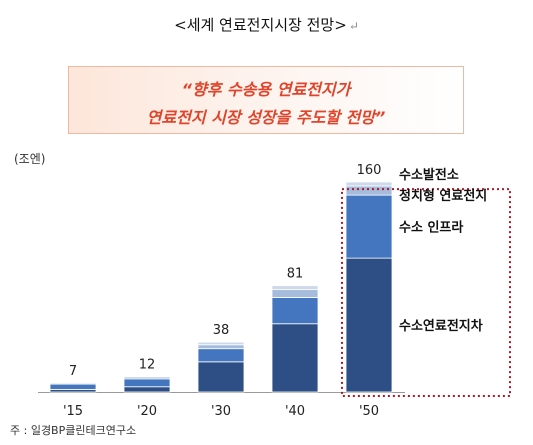 This screenshot has height=445, width=533. I want to click on bar-segment-50-s3, so click(369, 184).